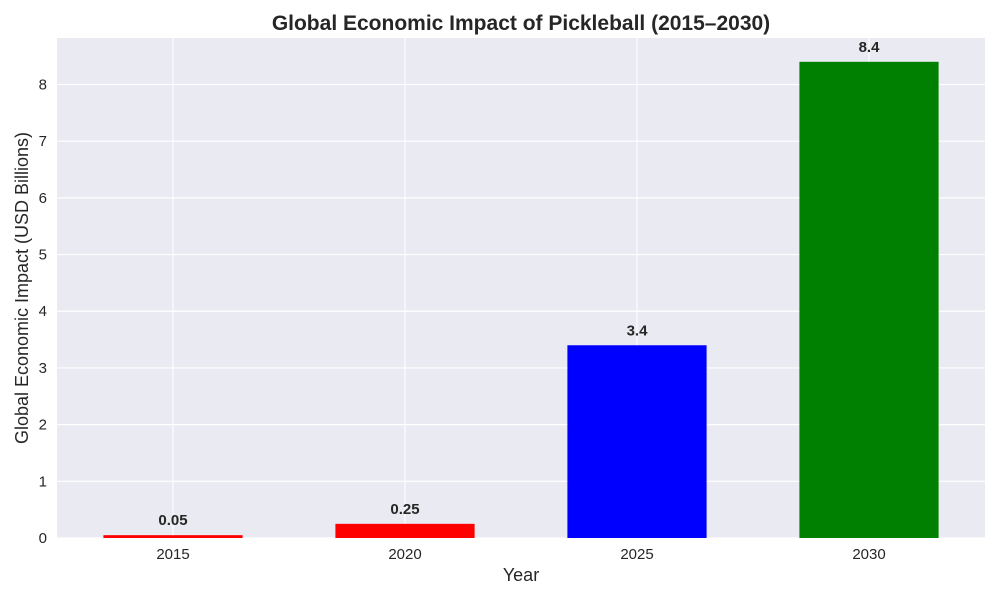  Describe the element at coordinates (172, 520) in the screenshot. I see `data-label-2015: 0.05` at that location.